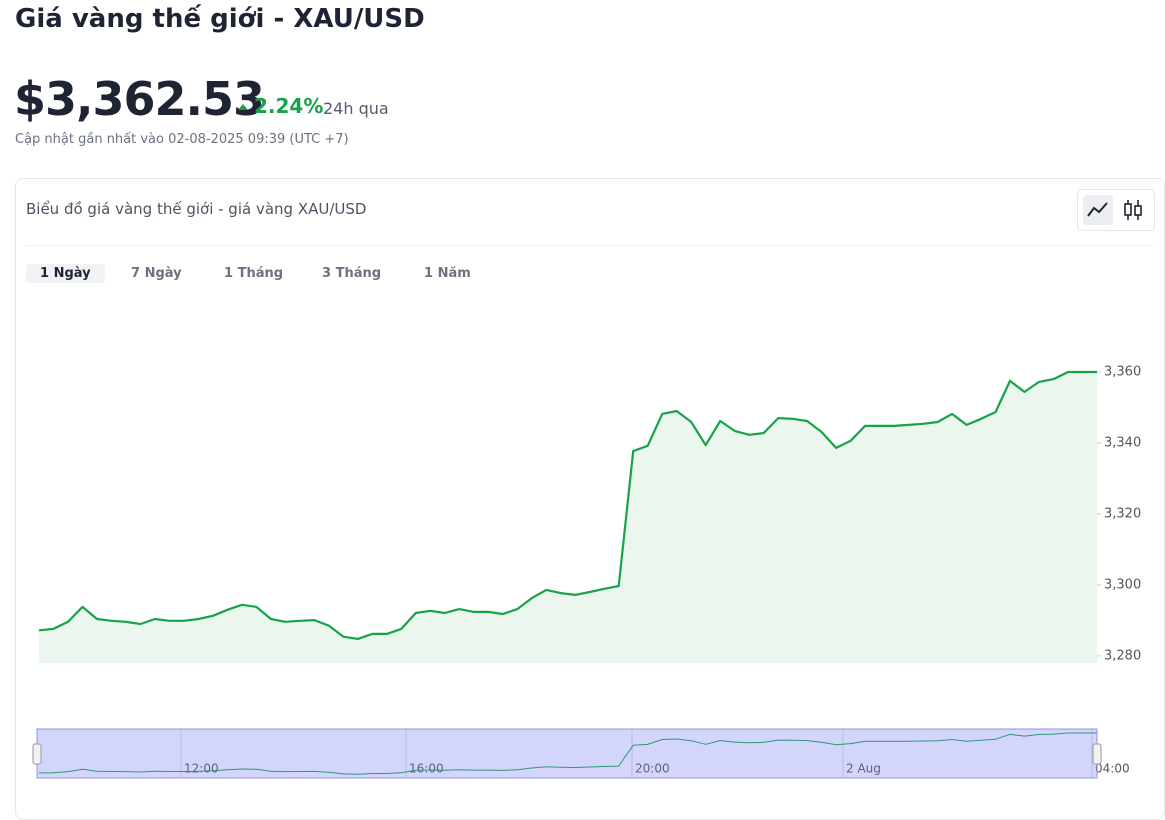 The image size is (1165, 820). What do you see at coordinates (356, 108) in the screenshot?
I see `change-period: 24h qua` at bounding box center [356, 108].